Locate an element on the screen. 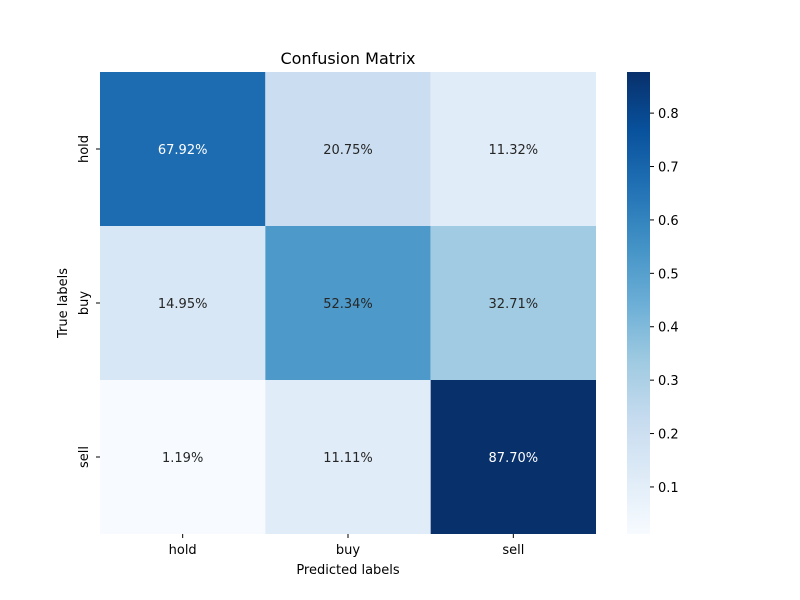 The height and width of the screenshot is (600, 800). colorbar-tick-label: 0.1 is located at coordinates (668, 488).